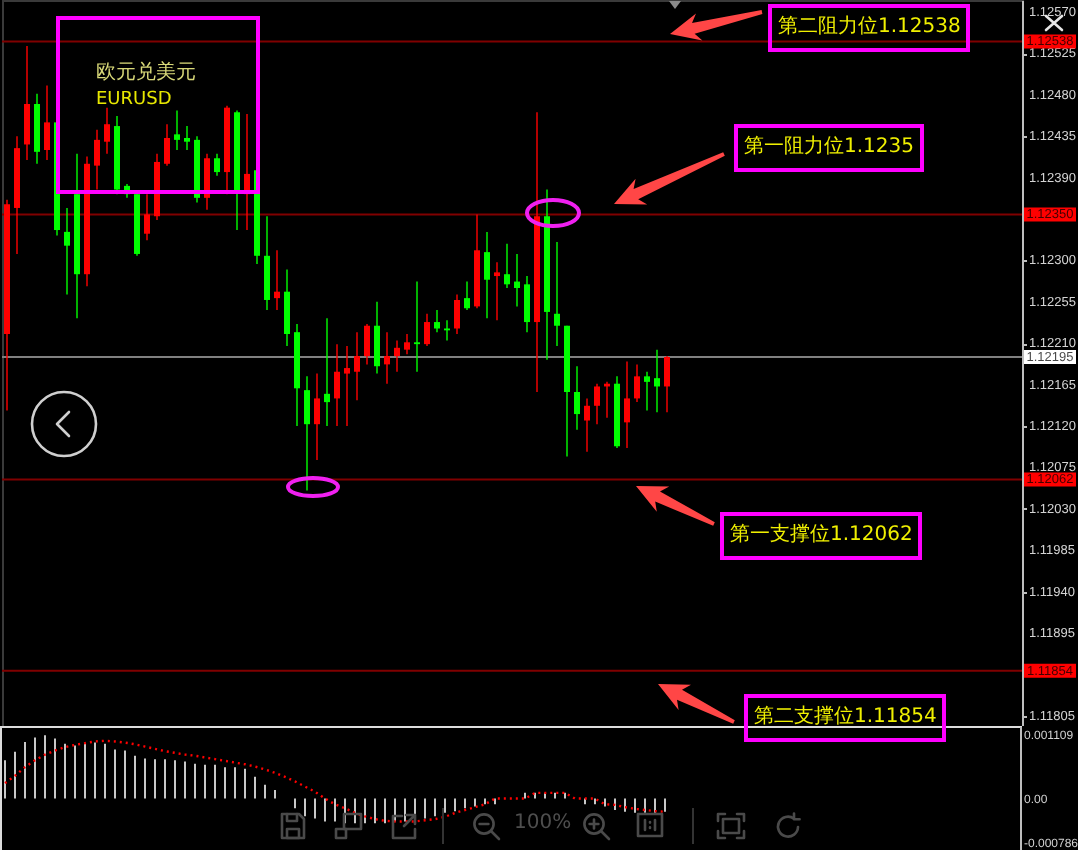  Describe the element at coordinates (829, 148) in the screenshot. I see `annotation: 第一阻力位1.1235` at that location.